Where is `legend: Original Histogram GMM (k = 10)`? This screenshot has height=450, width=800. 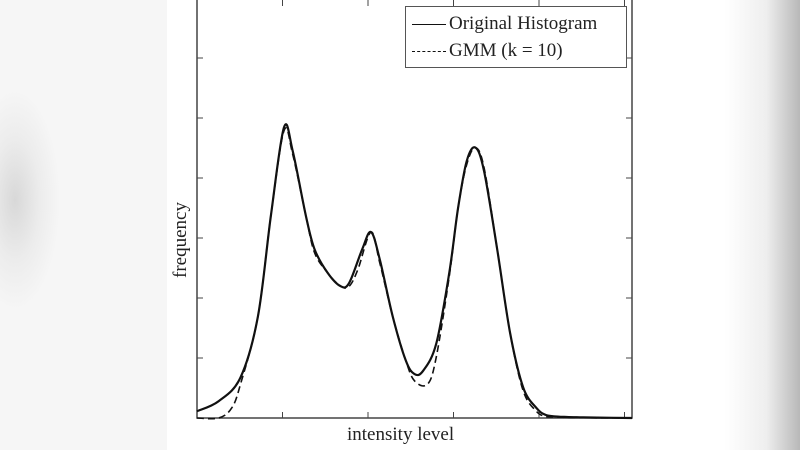 legend: Original Histogram GMM (k = 10) is located at coordinates (516, 37).